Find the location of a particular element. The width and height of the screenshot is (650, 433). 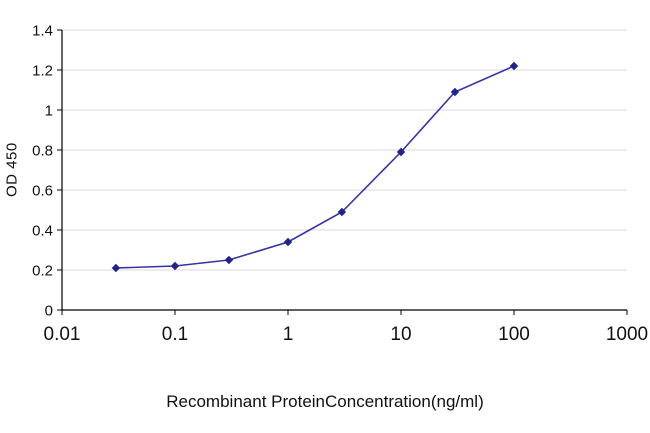

y-axis-label: OD 450 is located at coordinates (12, 170).